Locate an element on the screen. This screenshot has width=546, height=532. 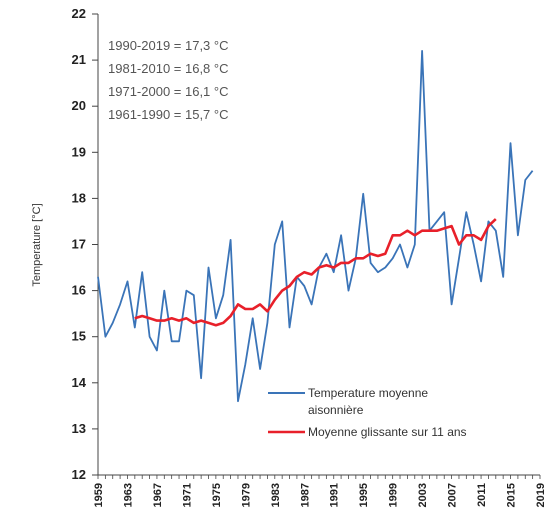
x-tick-label: 2019 is located at coordinates (540, 495).